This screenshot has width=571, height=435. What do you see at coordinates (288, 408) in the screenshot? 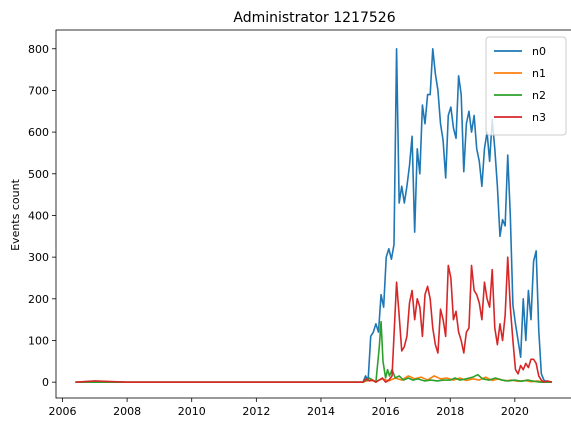
I see `x-axis: 2006 2008 2010 2012 2014 2016 2018 2020` at bounding box center [288, 408].